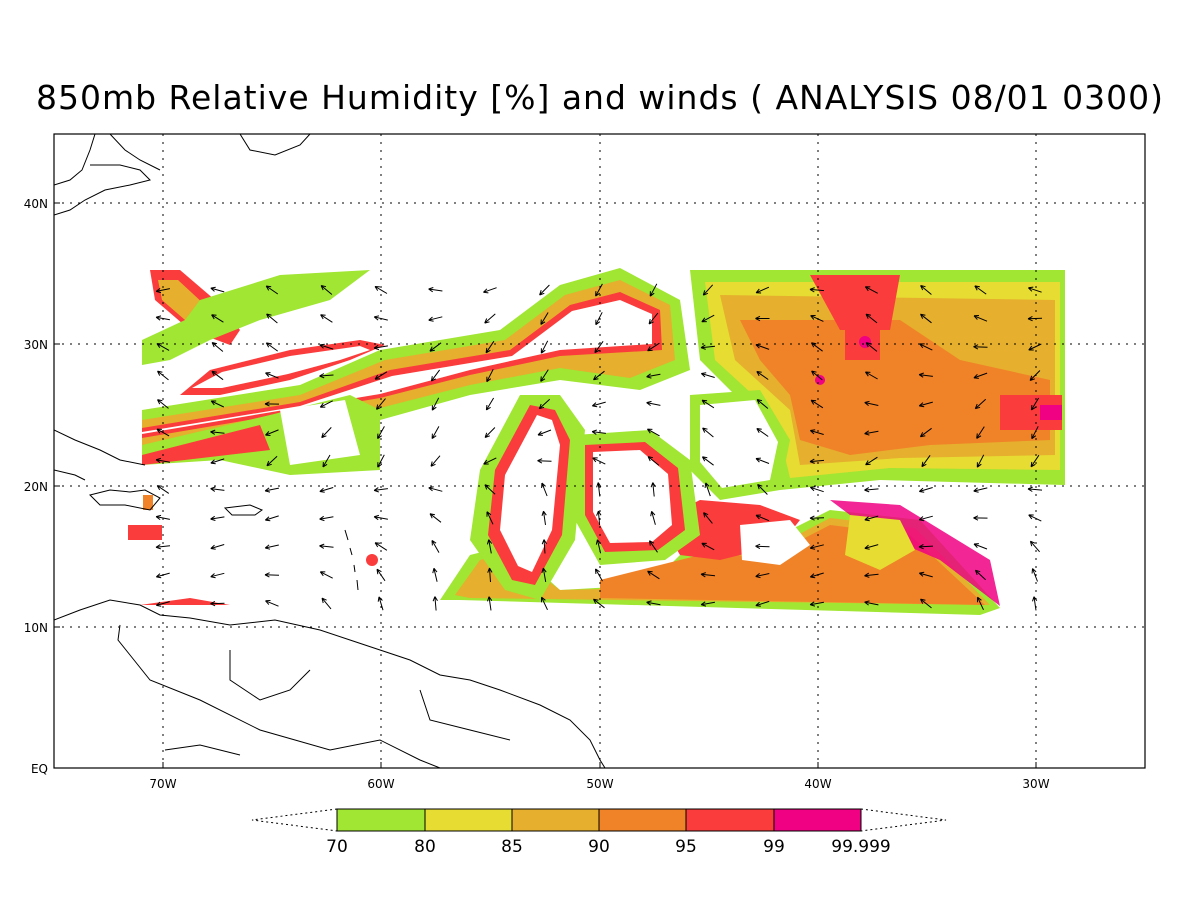 This screenshot has width=1200, height=900. What do you see at coordinates (599, 784) in the screenshot?
I see `lon-label-50w: 50W` at bounding box center [599, 784].